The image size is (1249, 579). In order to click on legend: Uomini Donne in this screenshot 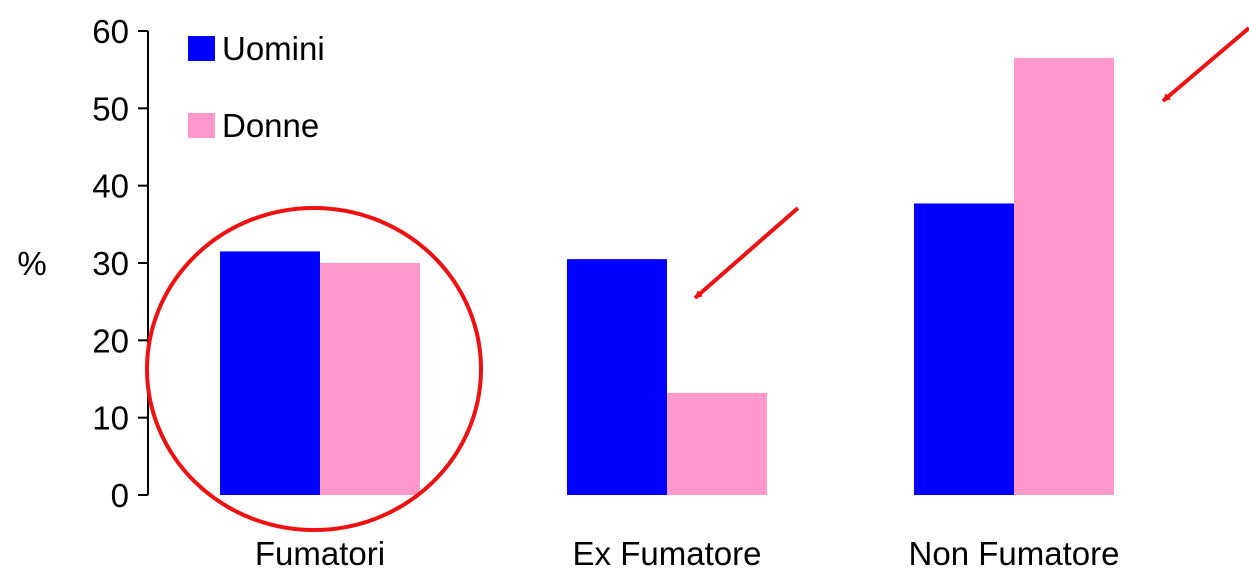, I will do `click(256, 87)`.